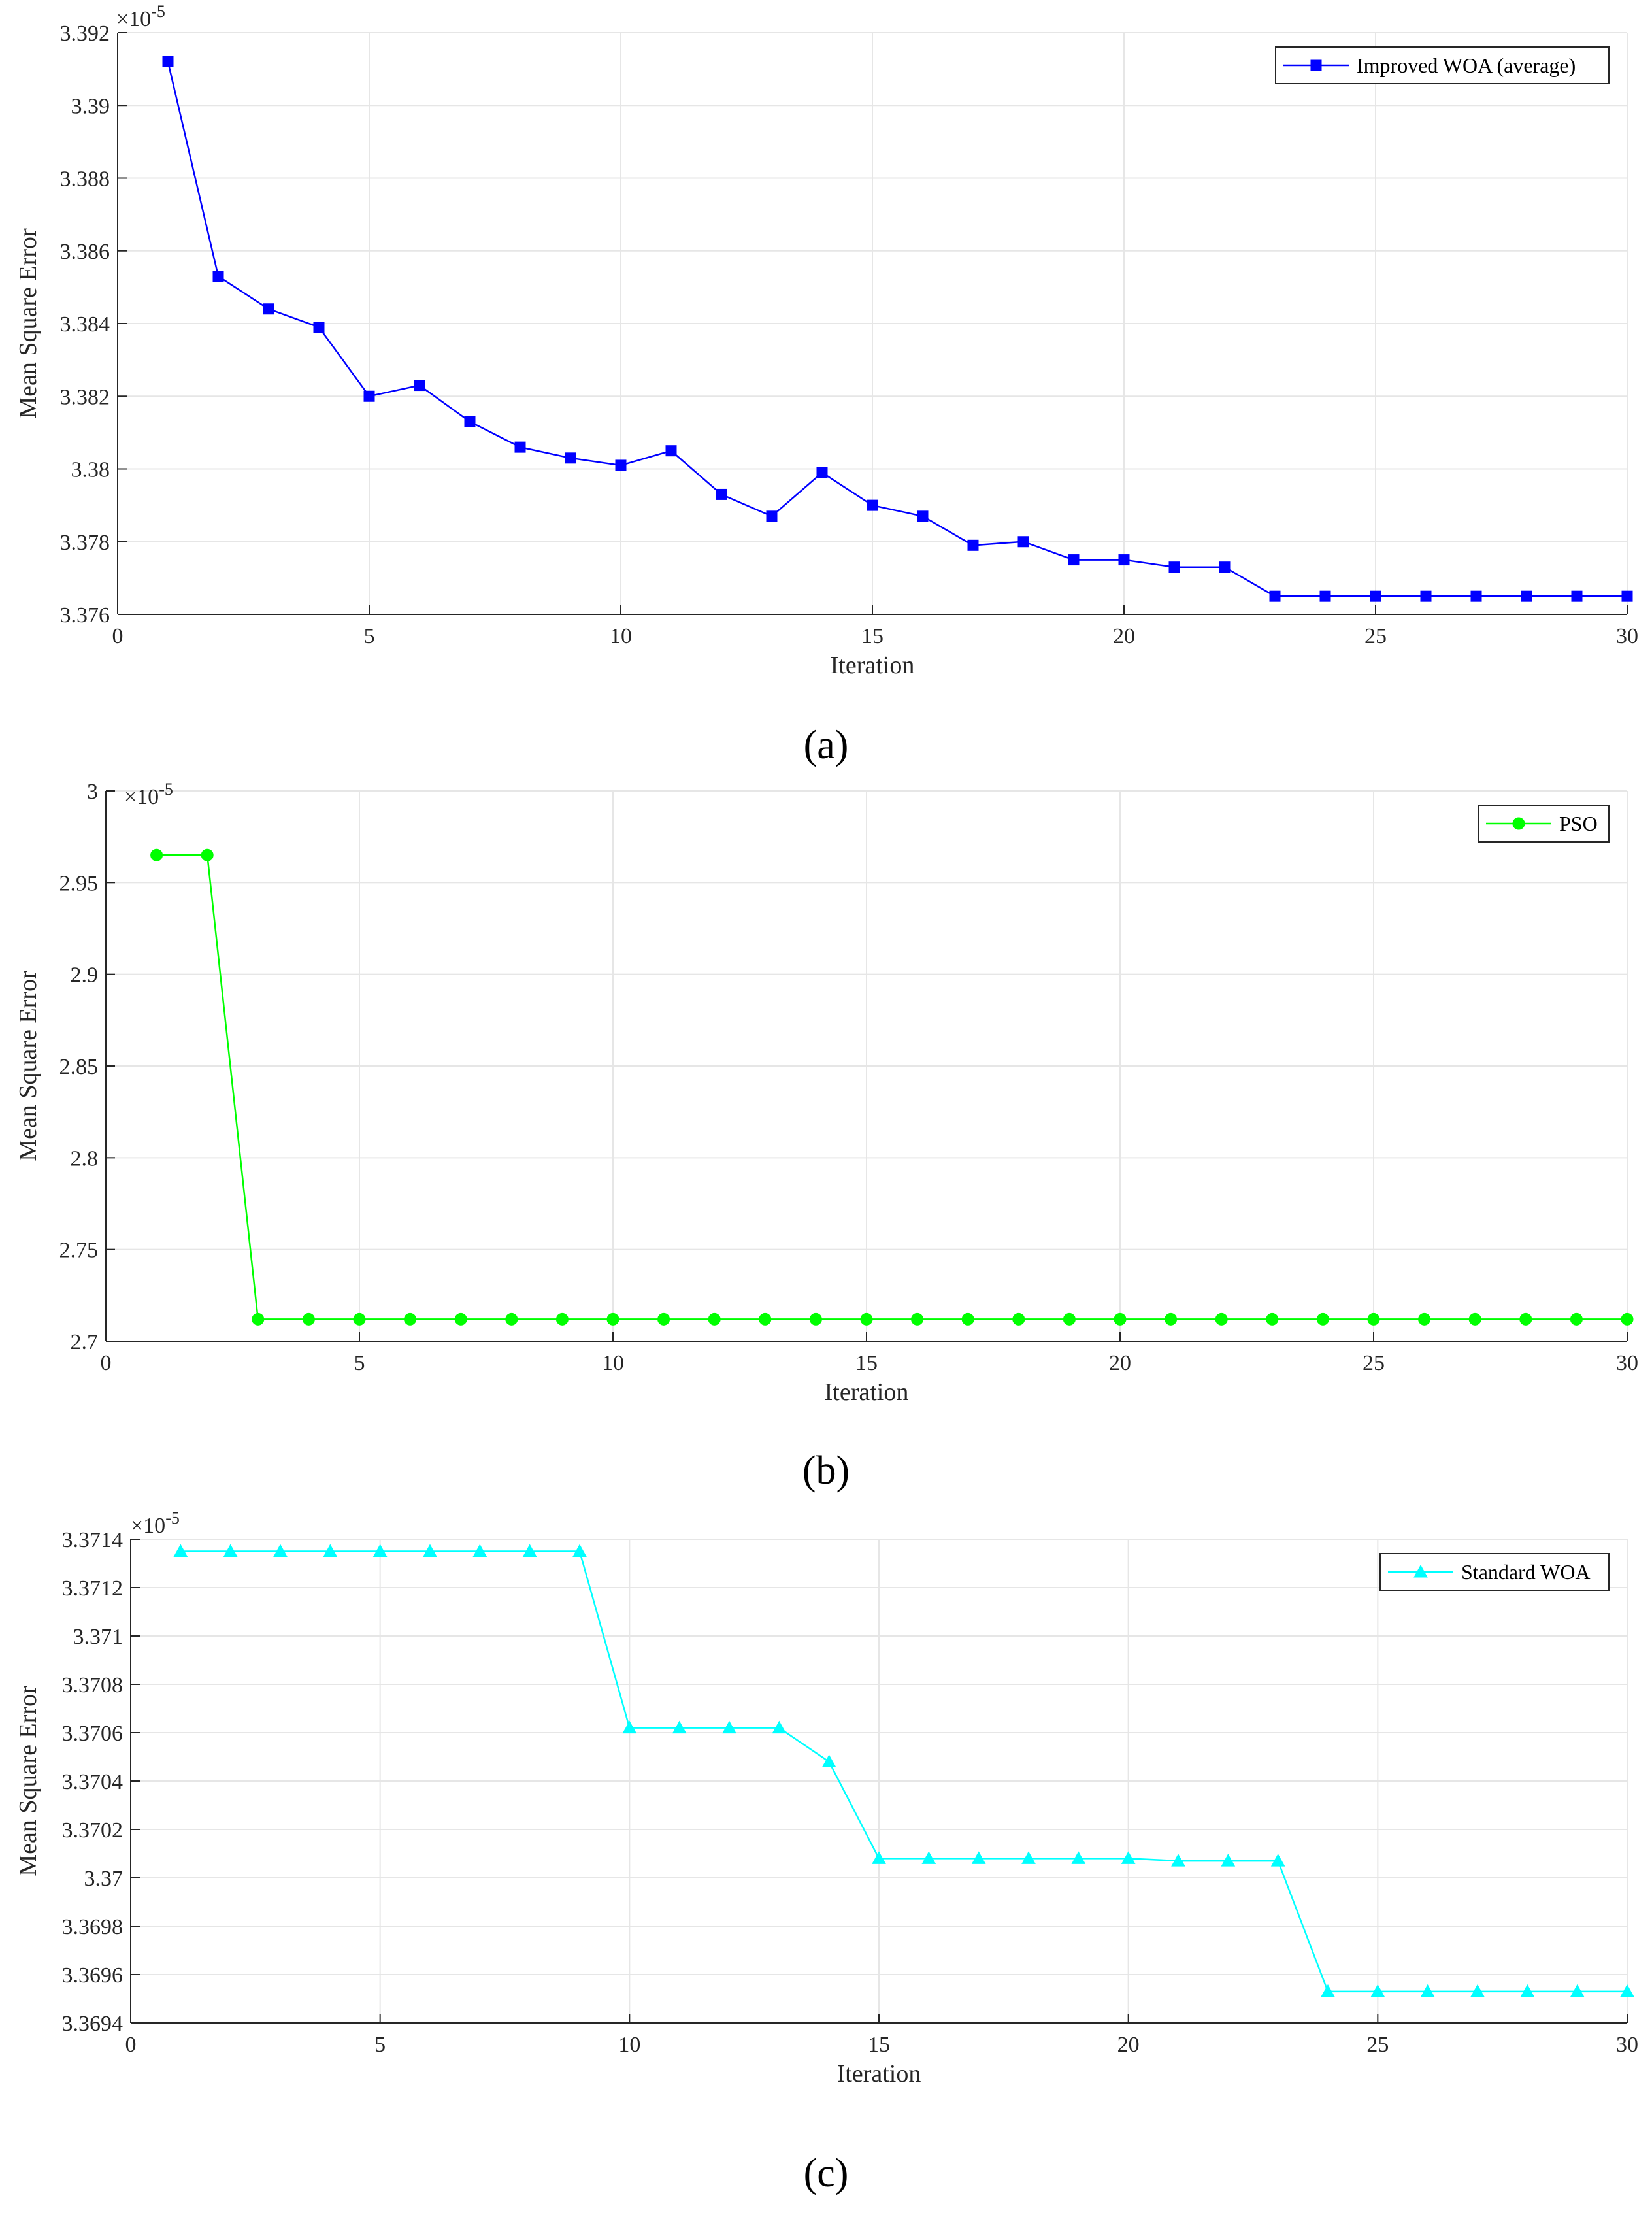 The height and width of the screenshot is (2219, 1652). What do you see at coordinates (93, 1927) in the screenshot?
I see `y-tick-label: 3.3698` at bounding box center [93, 1927].